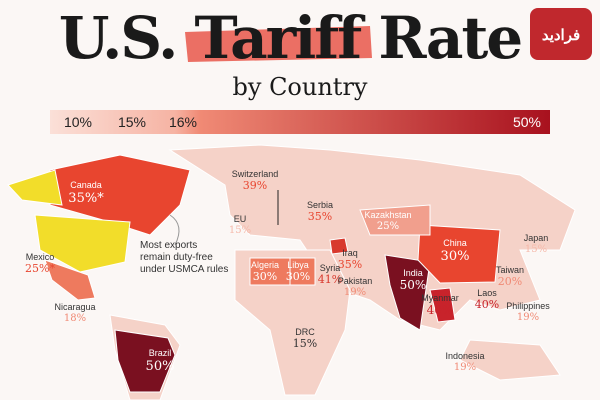 The width and height of the screenshot is (600, 400). Describe the element at coordinates (387, 215) in the screenshot. I see `country-name: Kazakhstan` at that location.